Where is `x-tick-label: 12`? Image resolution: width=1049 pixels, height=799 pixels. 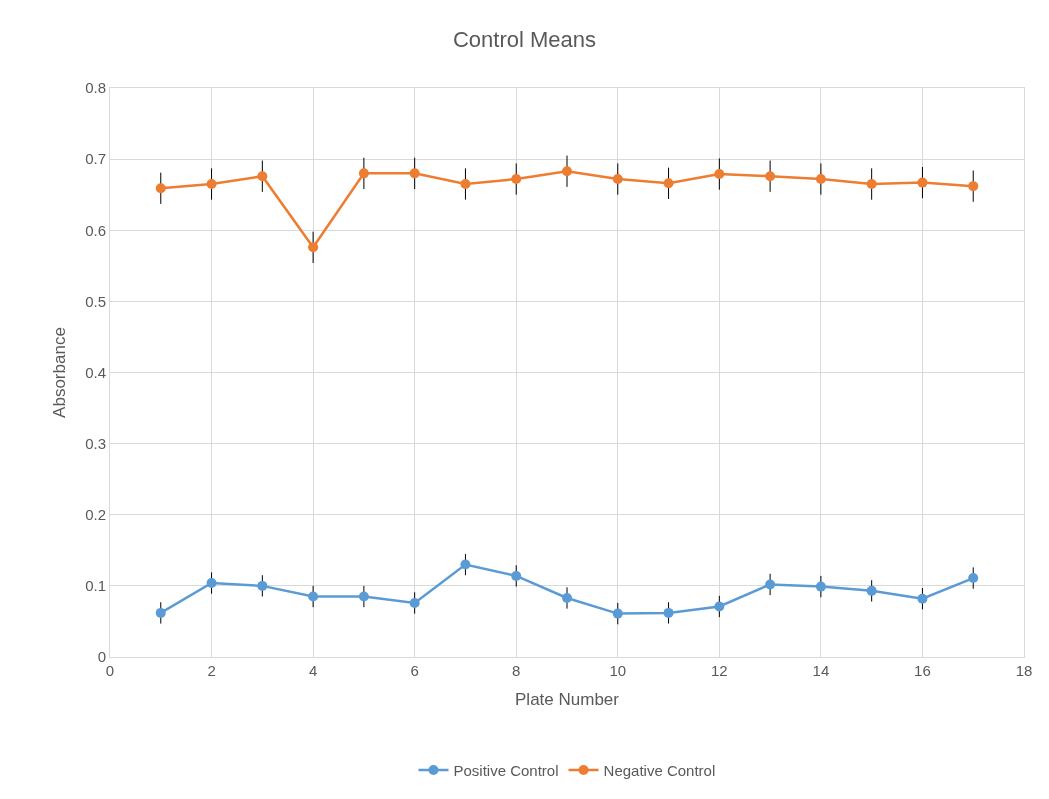 x-tick-label: 12 is located at coordinates (719, 670).